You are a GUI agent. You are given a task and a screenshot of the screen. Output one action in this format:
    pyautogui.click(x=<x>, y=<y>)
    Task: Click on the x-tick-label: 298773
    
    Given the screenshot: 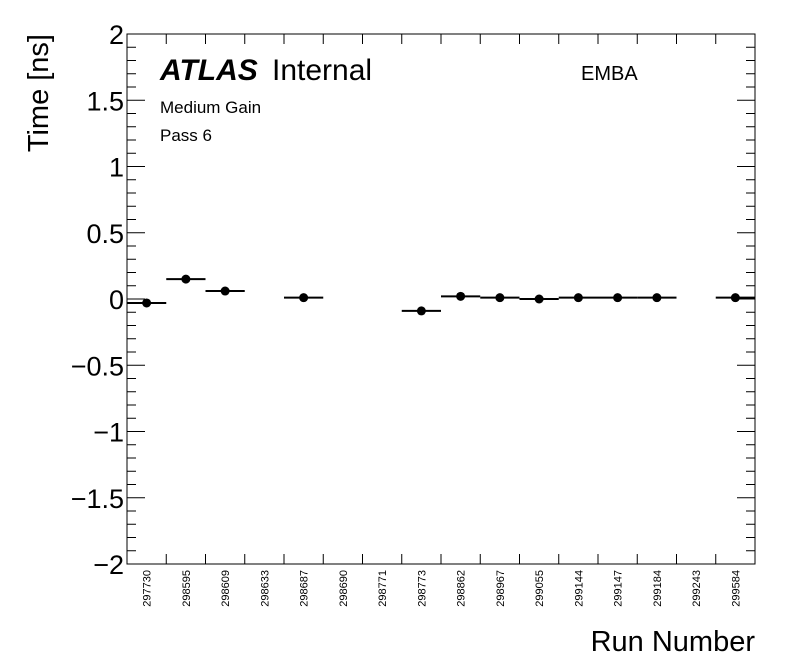 What is the action you would take?
    pyautogui.click(x=422, y=588)
    